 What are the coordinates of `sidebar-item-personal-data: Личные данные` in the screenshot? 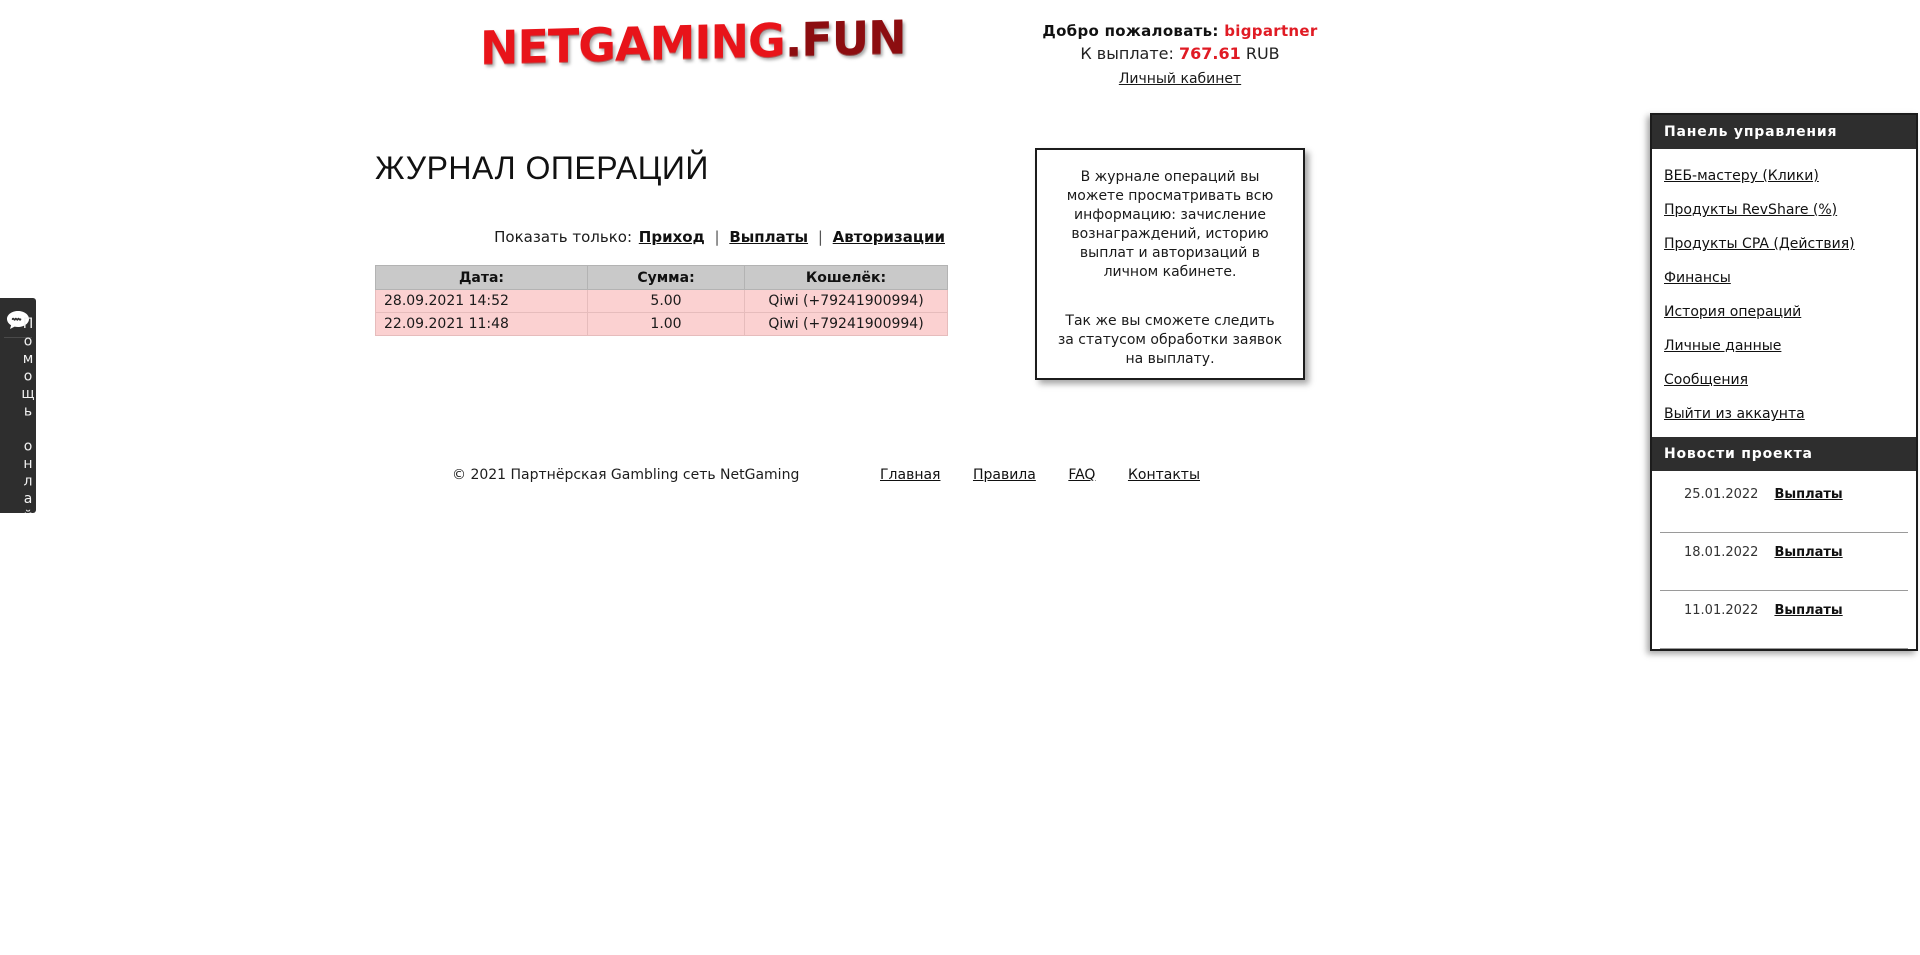 It's located at (1784, 346).